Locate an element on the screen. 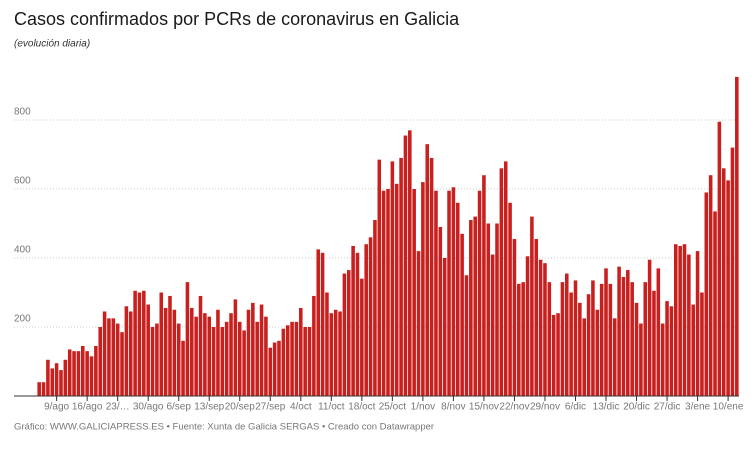 The image size is (756, 452). x-tick-label: 6/dic is located at coordinates (575, 407).